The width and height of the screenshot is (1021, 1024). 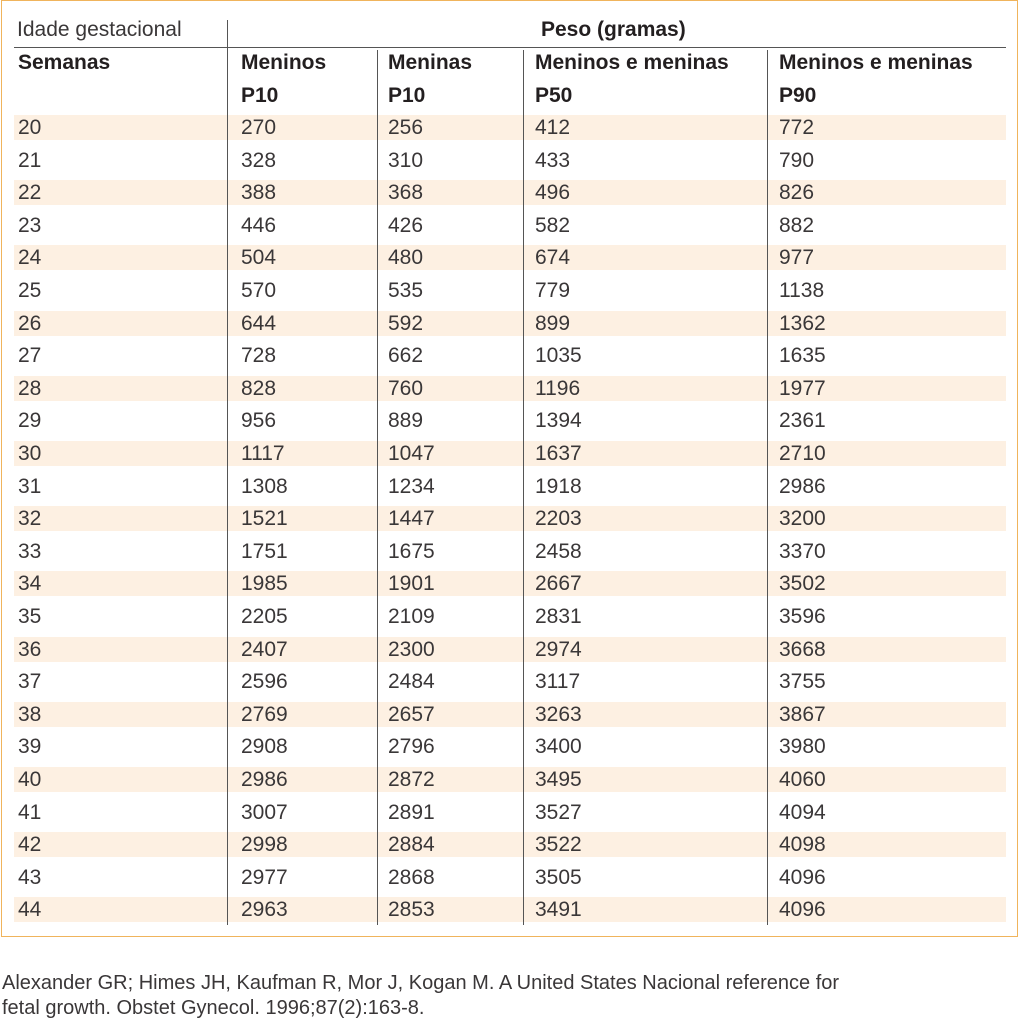 I want to click on weeks-cell: 34, so click(x=30, y=584).